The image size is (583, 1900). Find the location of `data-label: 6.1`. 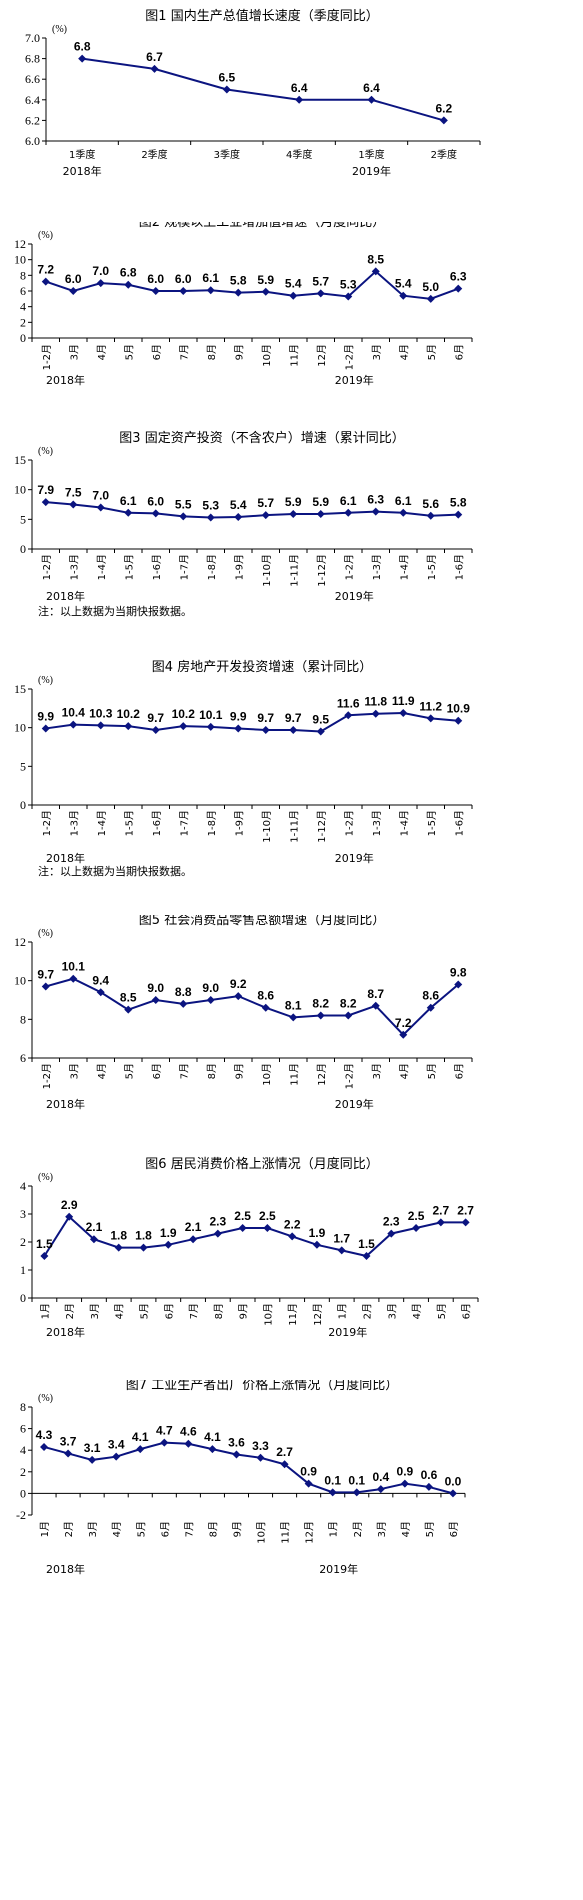

data-label: 6.1 is located at coordinates (210, 278).